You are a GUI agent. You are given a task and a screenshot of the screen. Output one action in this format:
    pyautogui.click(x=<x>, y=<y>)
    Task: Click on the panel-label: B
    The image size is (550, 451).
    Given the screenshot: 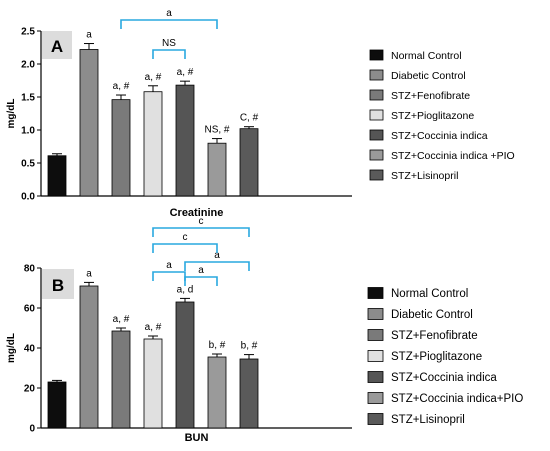 What is the action you would take?
    pyautogui.click(x=58, y=285)
    